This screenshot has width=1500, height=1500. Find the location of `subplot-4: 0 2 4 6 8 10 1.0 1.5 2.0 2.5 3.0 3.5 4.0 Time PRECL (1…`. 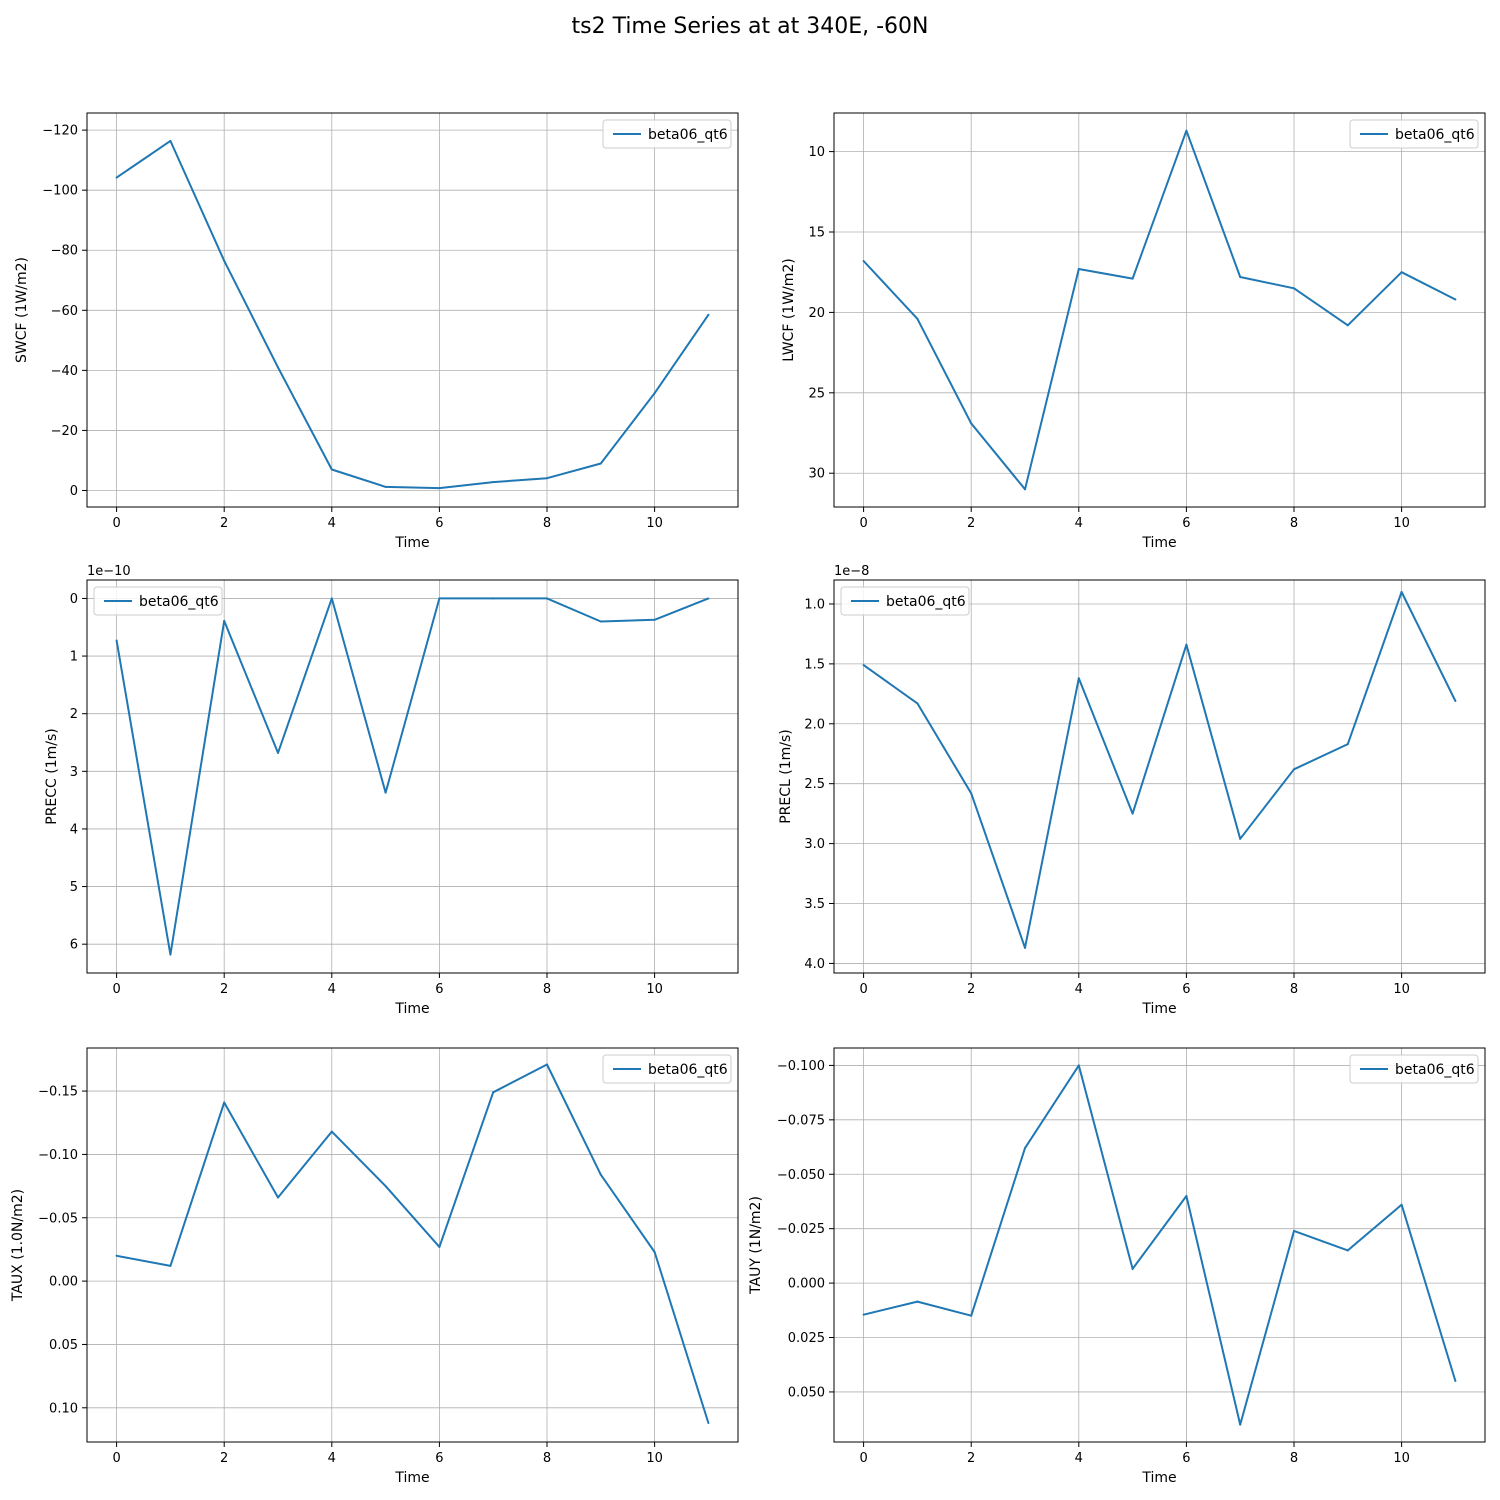

subplot-4: 0 2 4 6 8 10 1.0 1.5 2.0 2.5 3.0 3.5 4.0 Time PRECL (1… is located at coordinates (1132, 790).